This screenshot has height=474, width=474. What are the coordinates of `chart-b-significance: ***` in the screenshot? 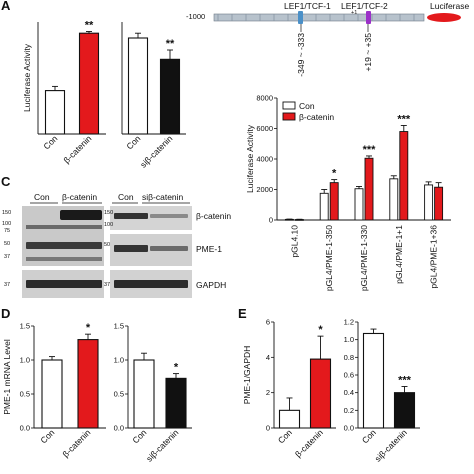 It's located at (404, 119).